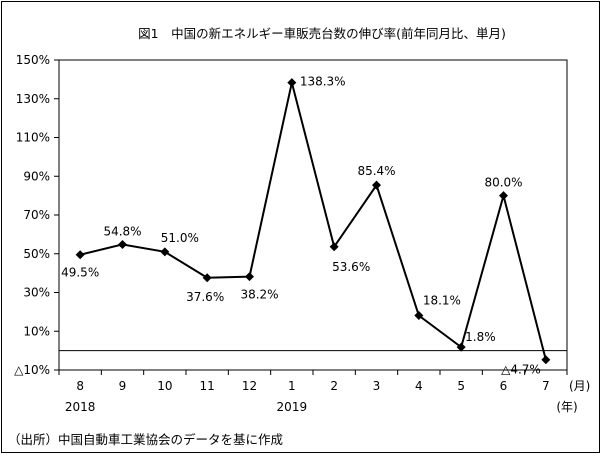 The image size is (603, 456). Describe the element at coordinates (461, 386) in the screenshot. I see `x-tick-label: 5` at that location.